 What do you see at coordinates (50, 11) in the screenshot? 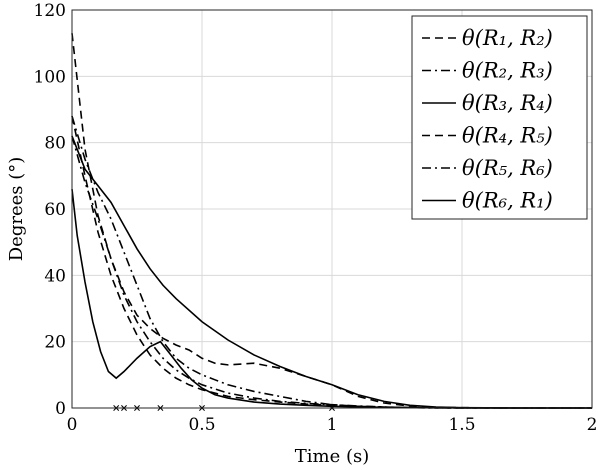
I see `y-tick-label: 120` at bounding box center [50, 11].